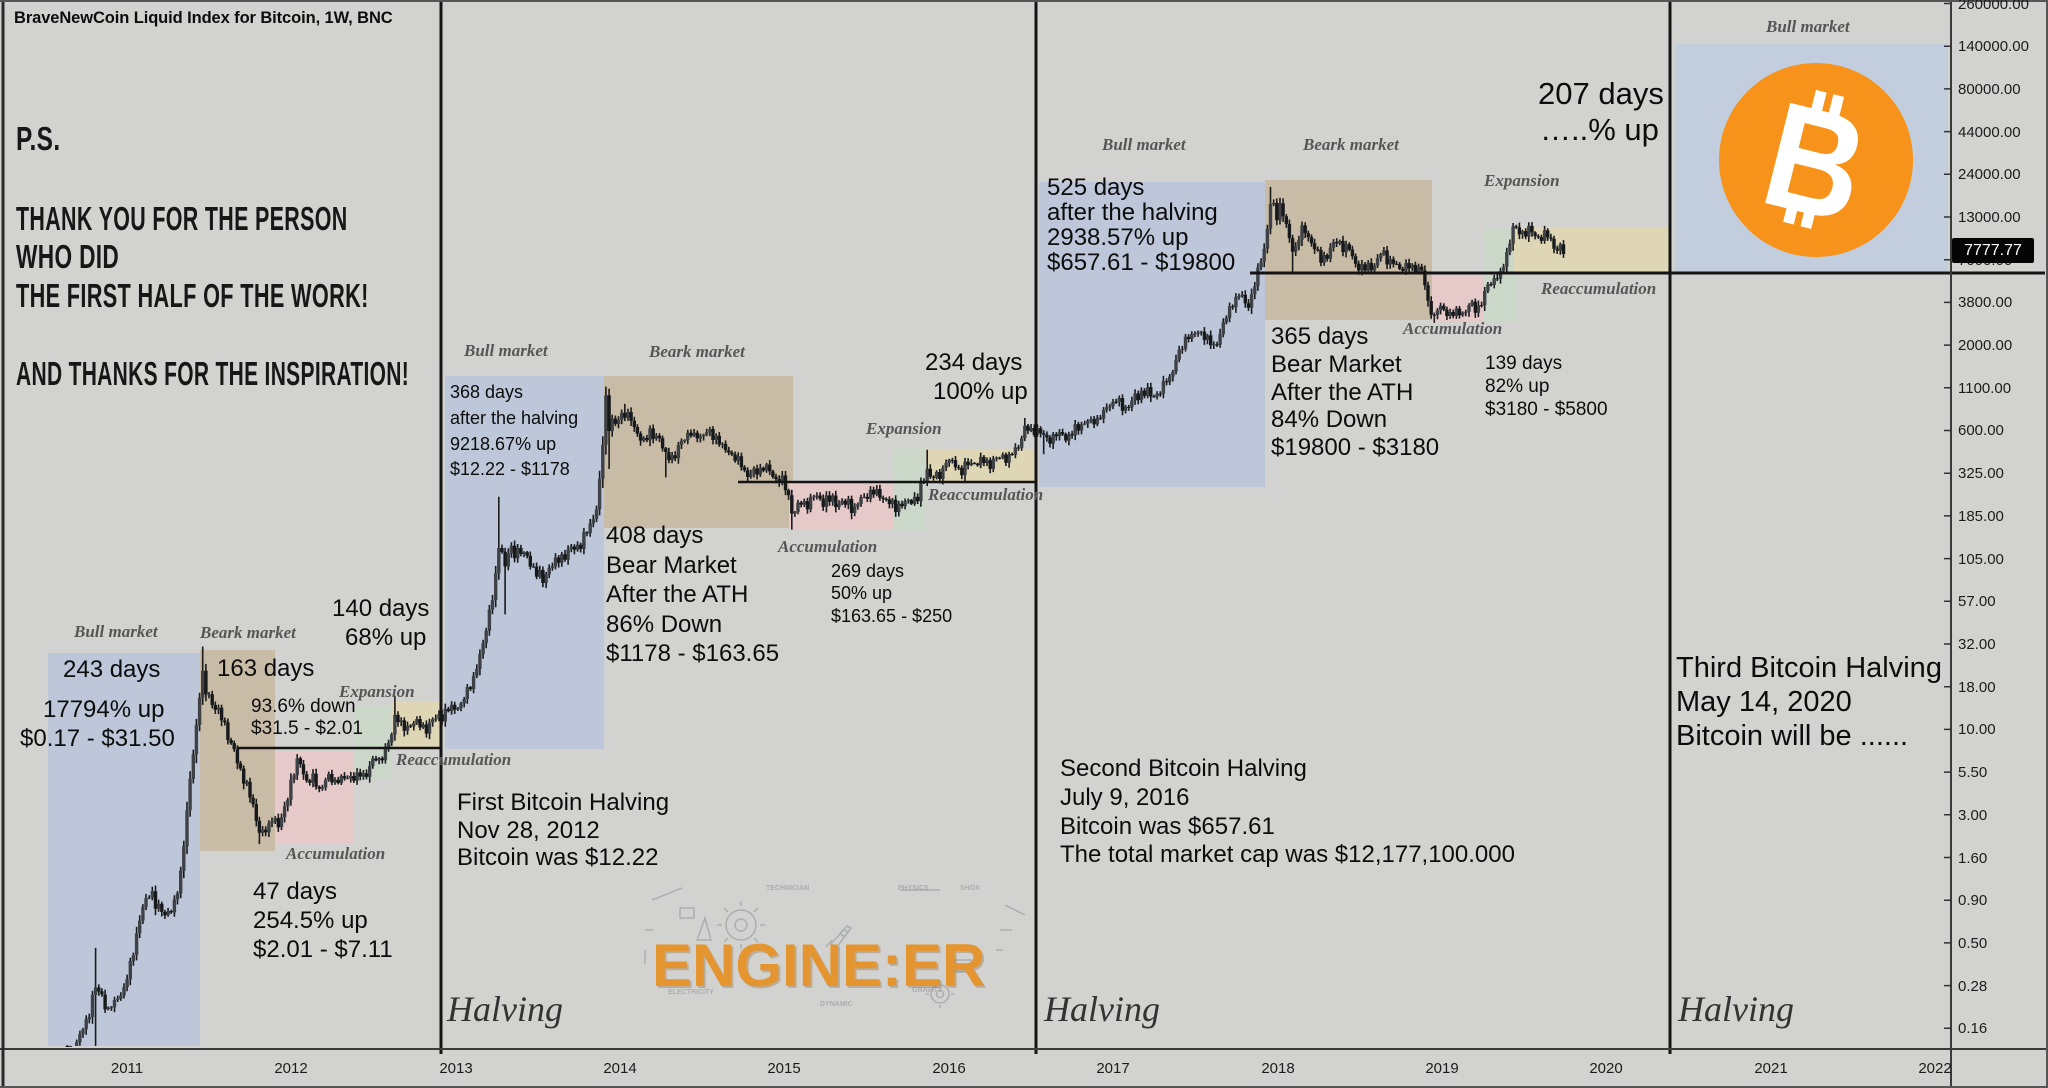 Image resolution: width=2048 pixels, height=1088 pixels. What do you see at coordinates (927, 990) in the screenshot?
I see `svg-text: GRAVITY` at bounding box center [927, 990].